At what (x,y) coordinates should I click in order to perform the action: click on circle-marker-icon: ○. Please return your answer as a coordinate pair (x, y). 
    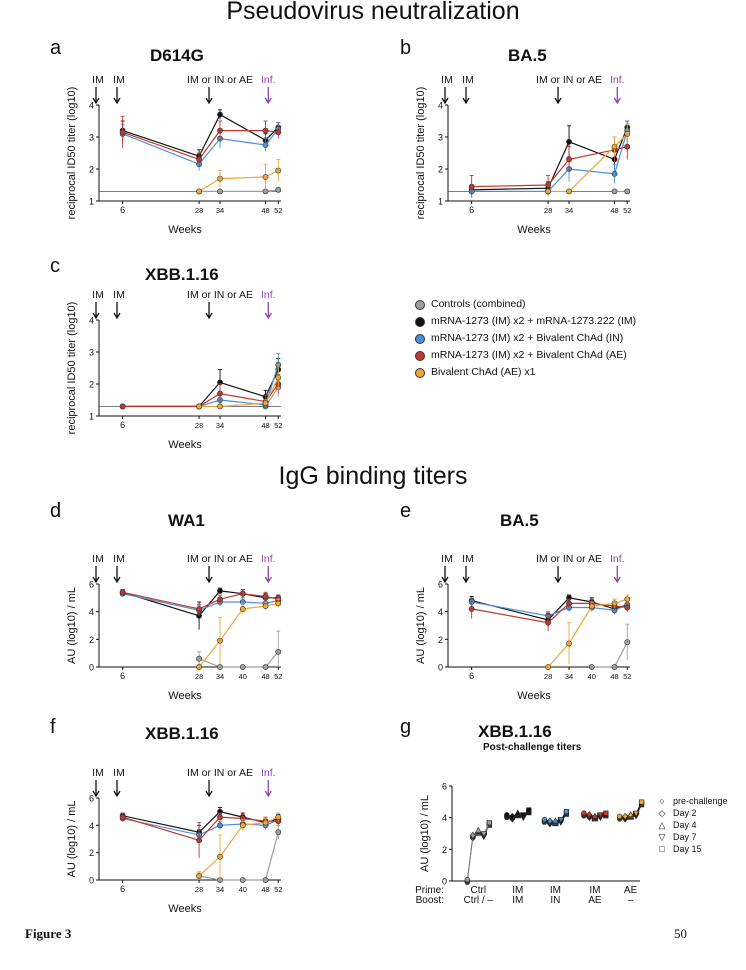
    Looking at the image, I should click on (662, 801).